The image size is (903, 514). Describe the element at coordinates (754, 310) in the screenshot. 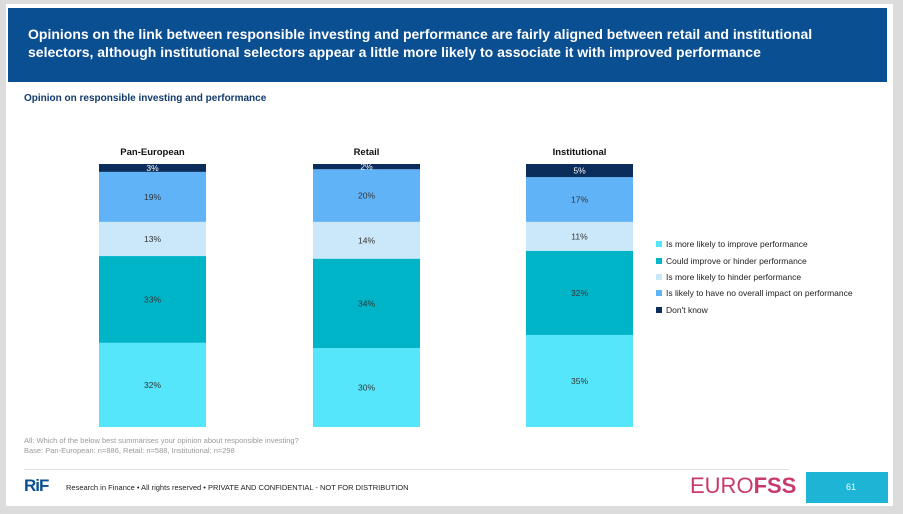

I see `legend-item: Don't know` at that location.